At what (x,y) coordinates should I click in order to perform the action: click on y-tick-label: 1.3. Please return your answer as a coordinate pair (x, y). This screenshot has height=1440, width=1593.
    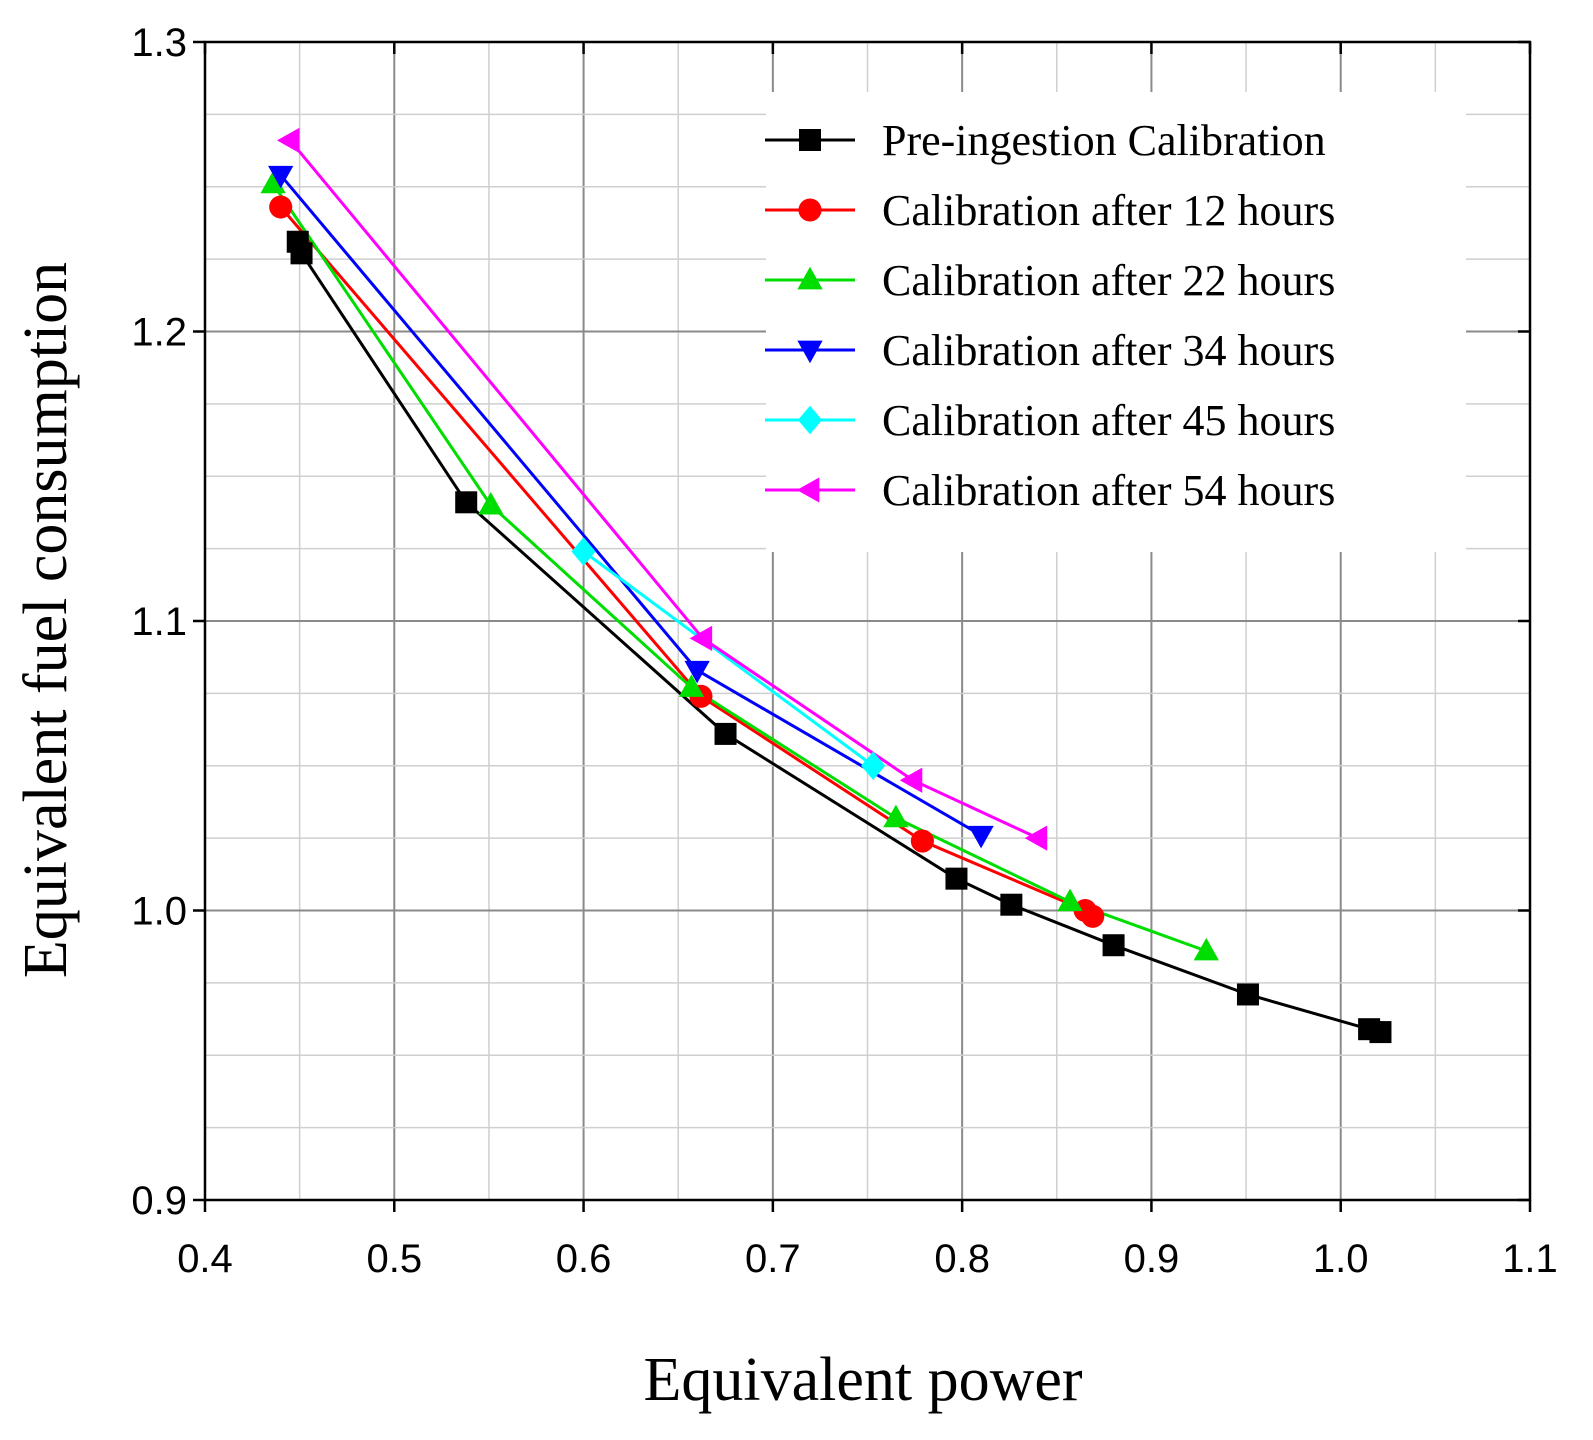
    Looking at the image, I should click on (159, 43).